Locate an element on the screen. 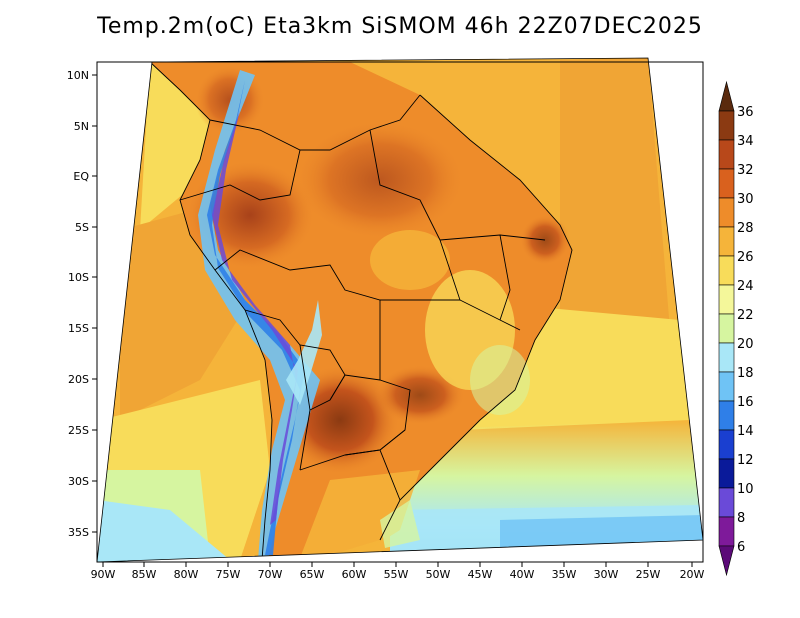 This screenshot has width=800, height=618. lon-tick-20w: 20W is located at coordinates (692, 571).